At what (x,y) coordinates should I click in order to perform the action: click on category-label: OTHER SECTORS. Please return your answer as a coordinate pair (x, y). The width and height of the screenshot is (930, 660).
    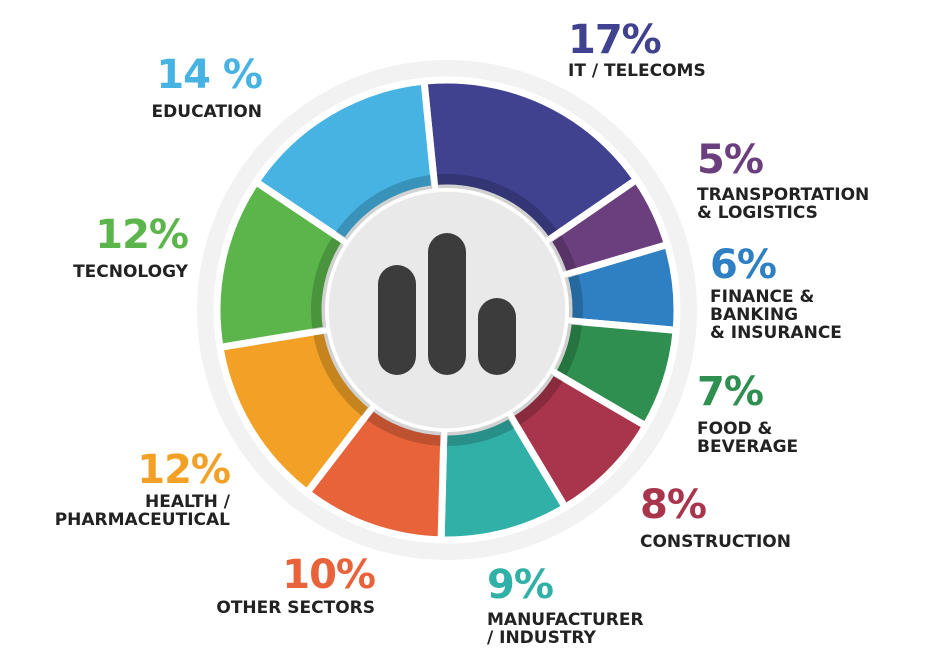
    Looking at the image, I should click on (295, 608).